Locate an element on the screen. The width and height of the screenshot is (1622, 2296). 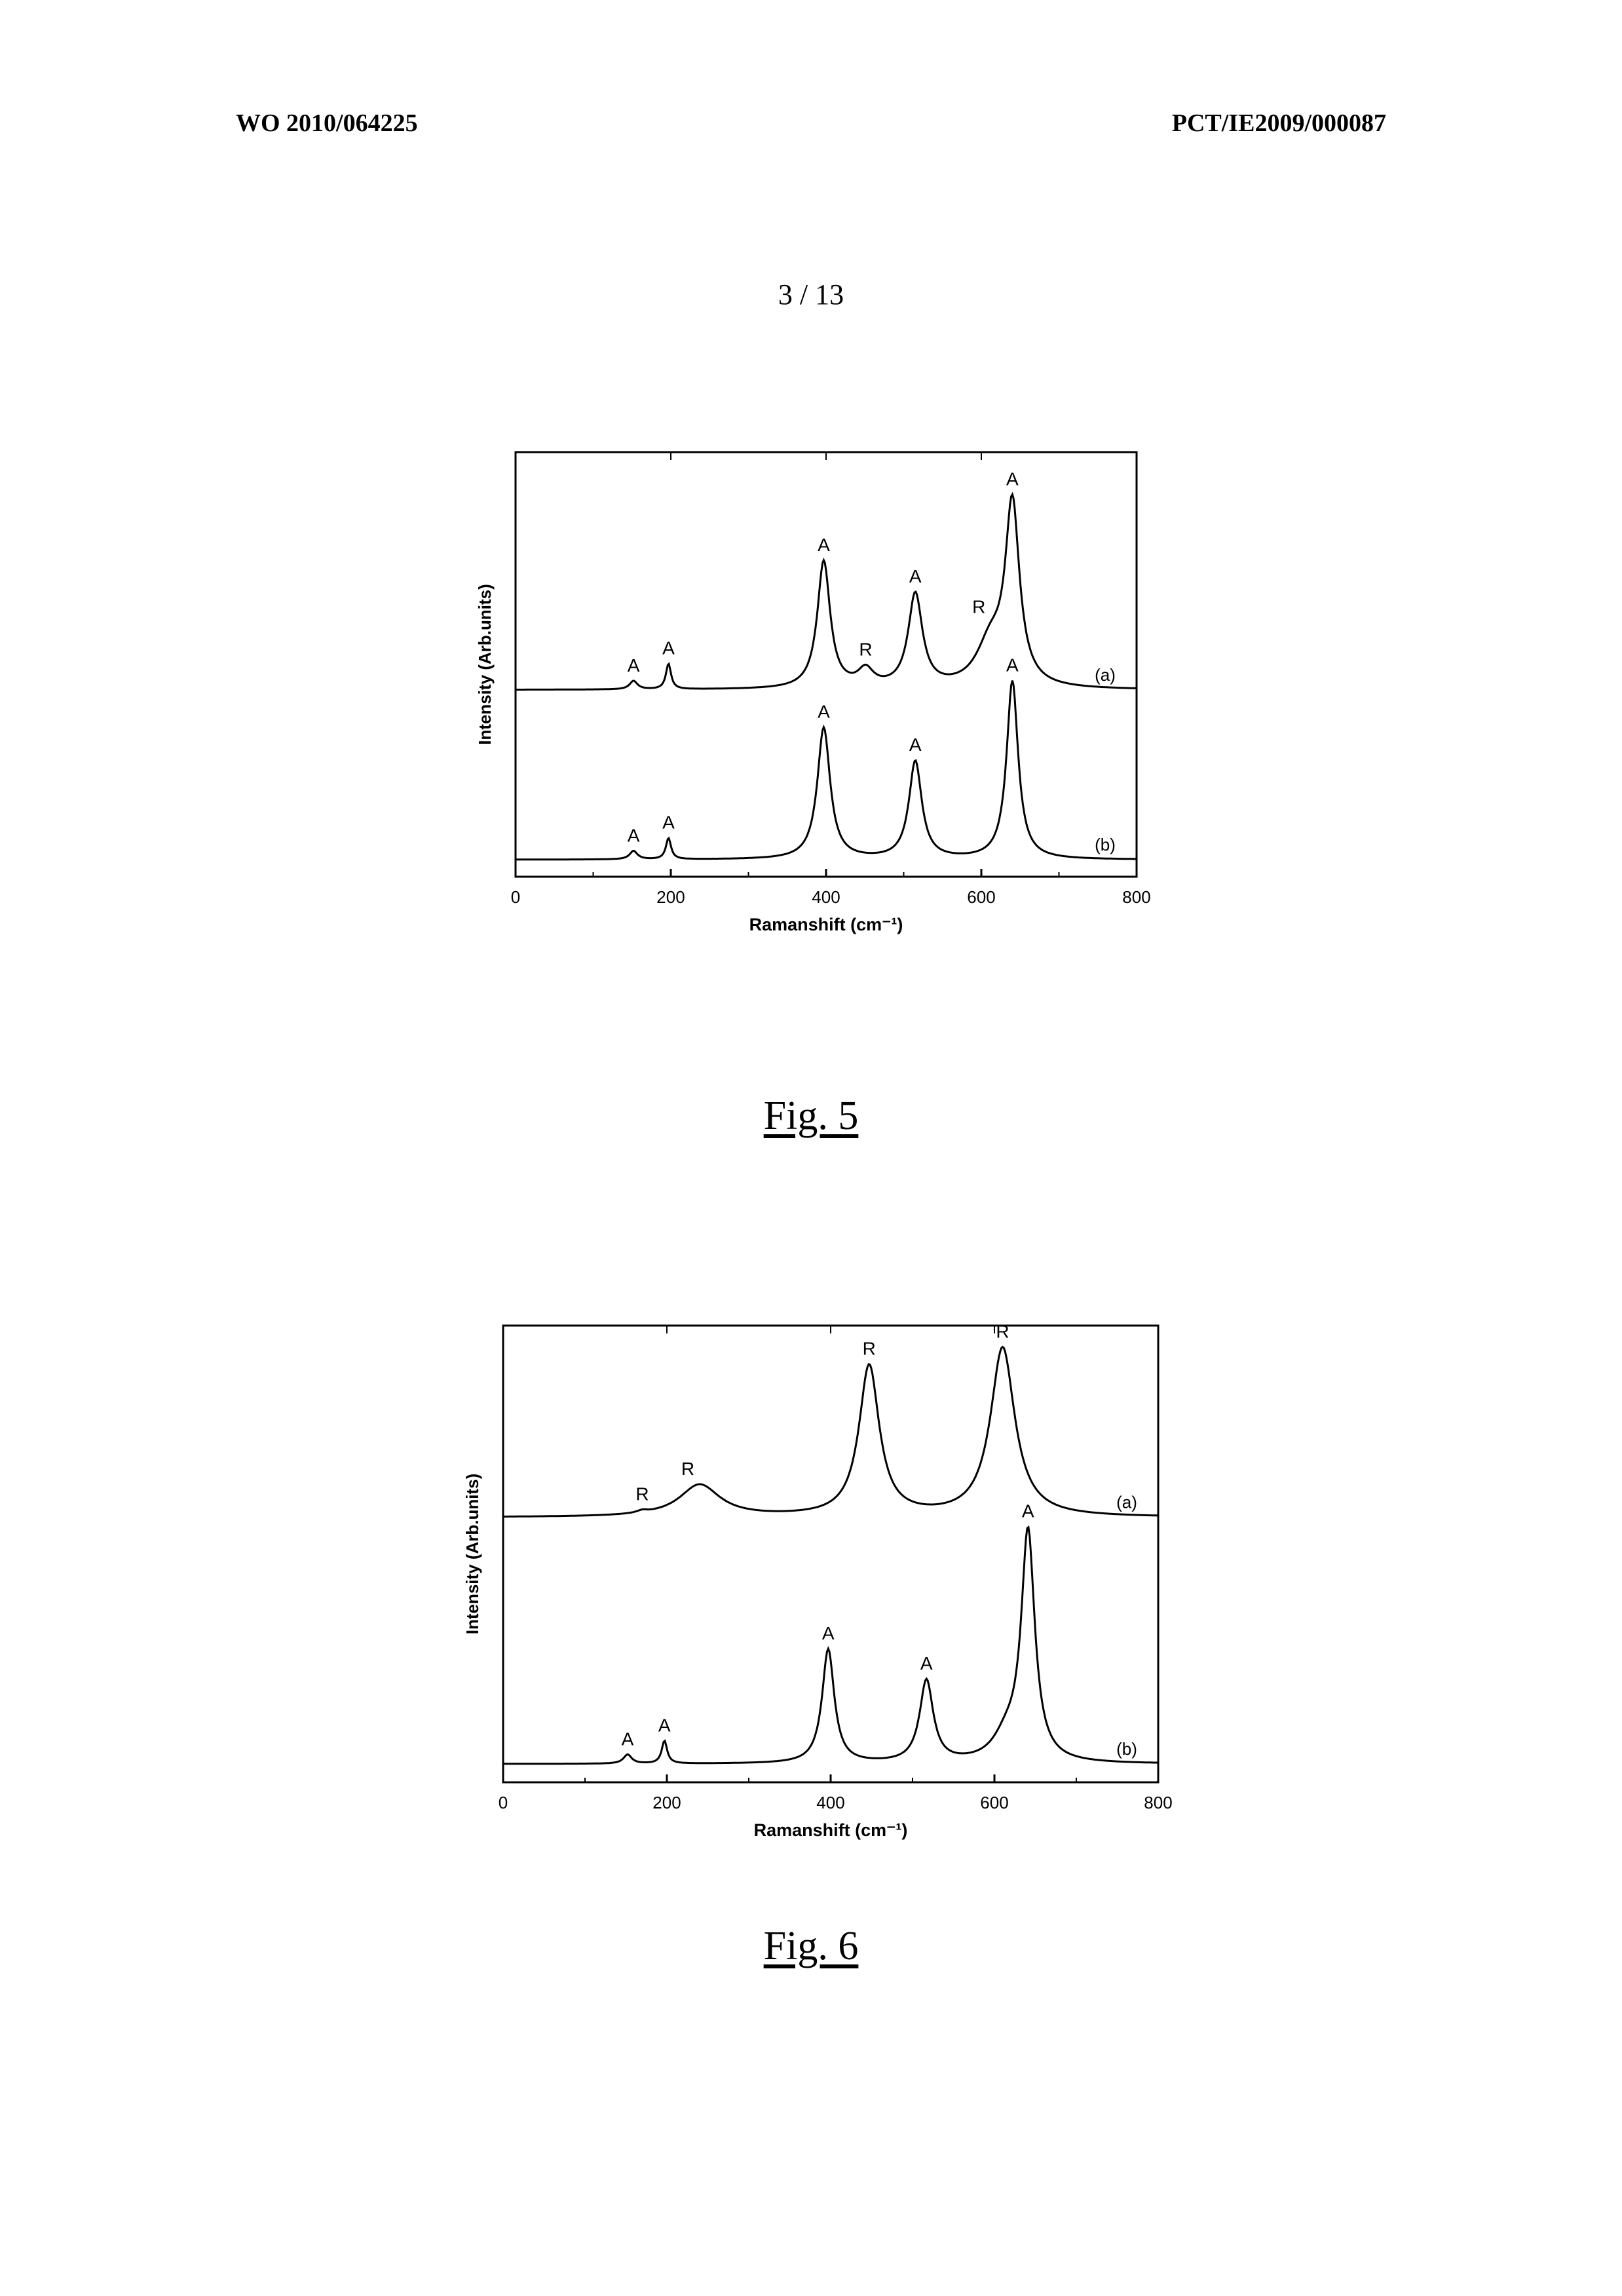
series-name-label: (a) is located at coordinates (1126, 1502).